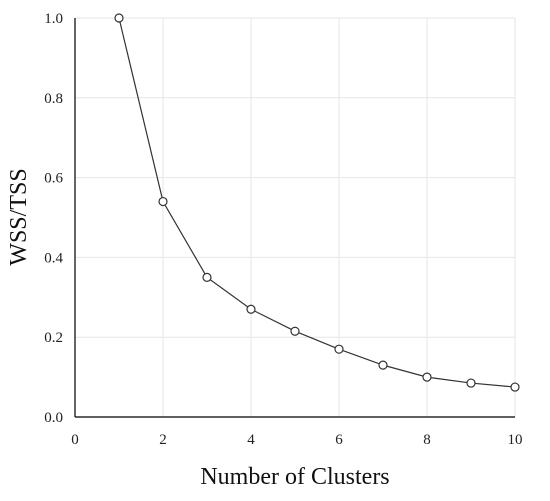  I want to click on y-tick-labels: 0.0 0.2 0.4 0.6 0.8 1.0, so click(53, 218).